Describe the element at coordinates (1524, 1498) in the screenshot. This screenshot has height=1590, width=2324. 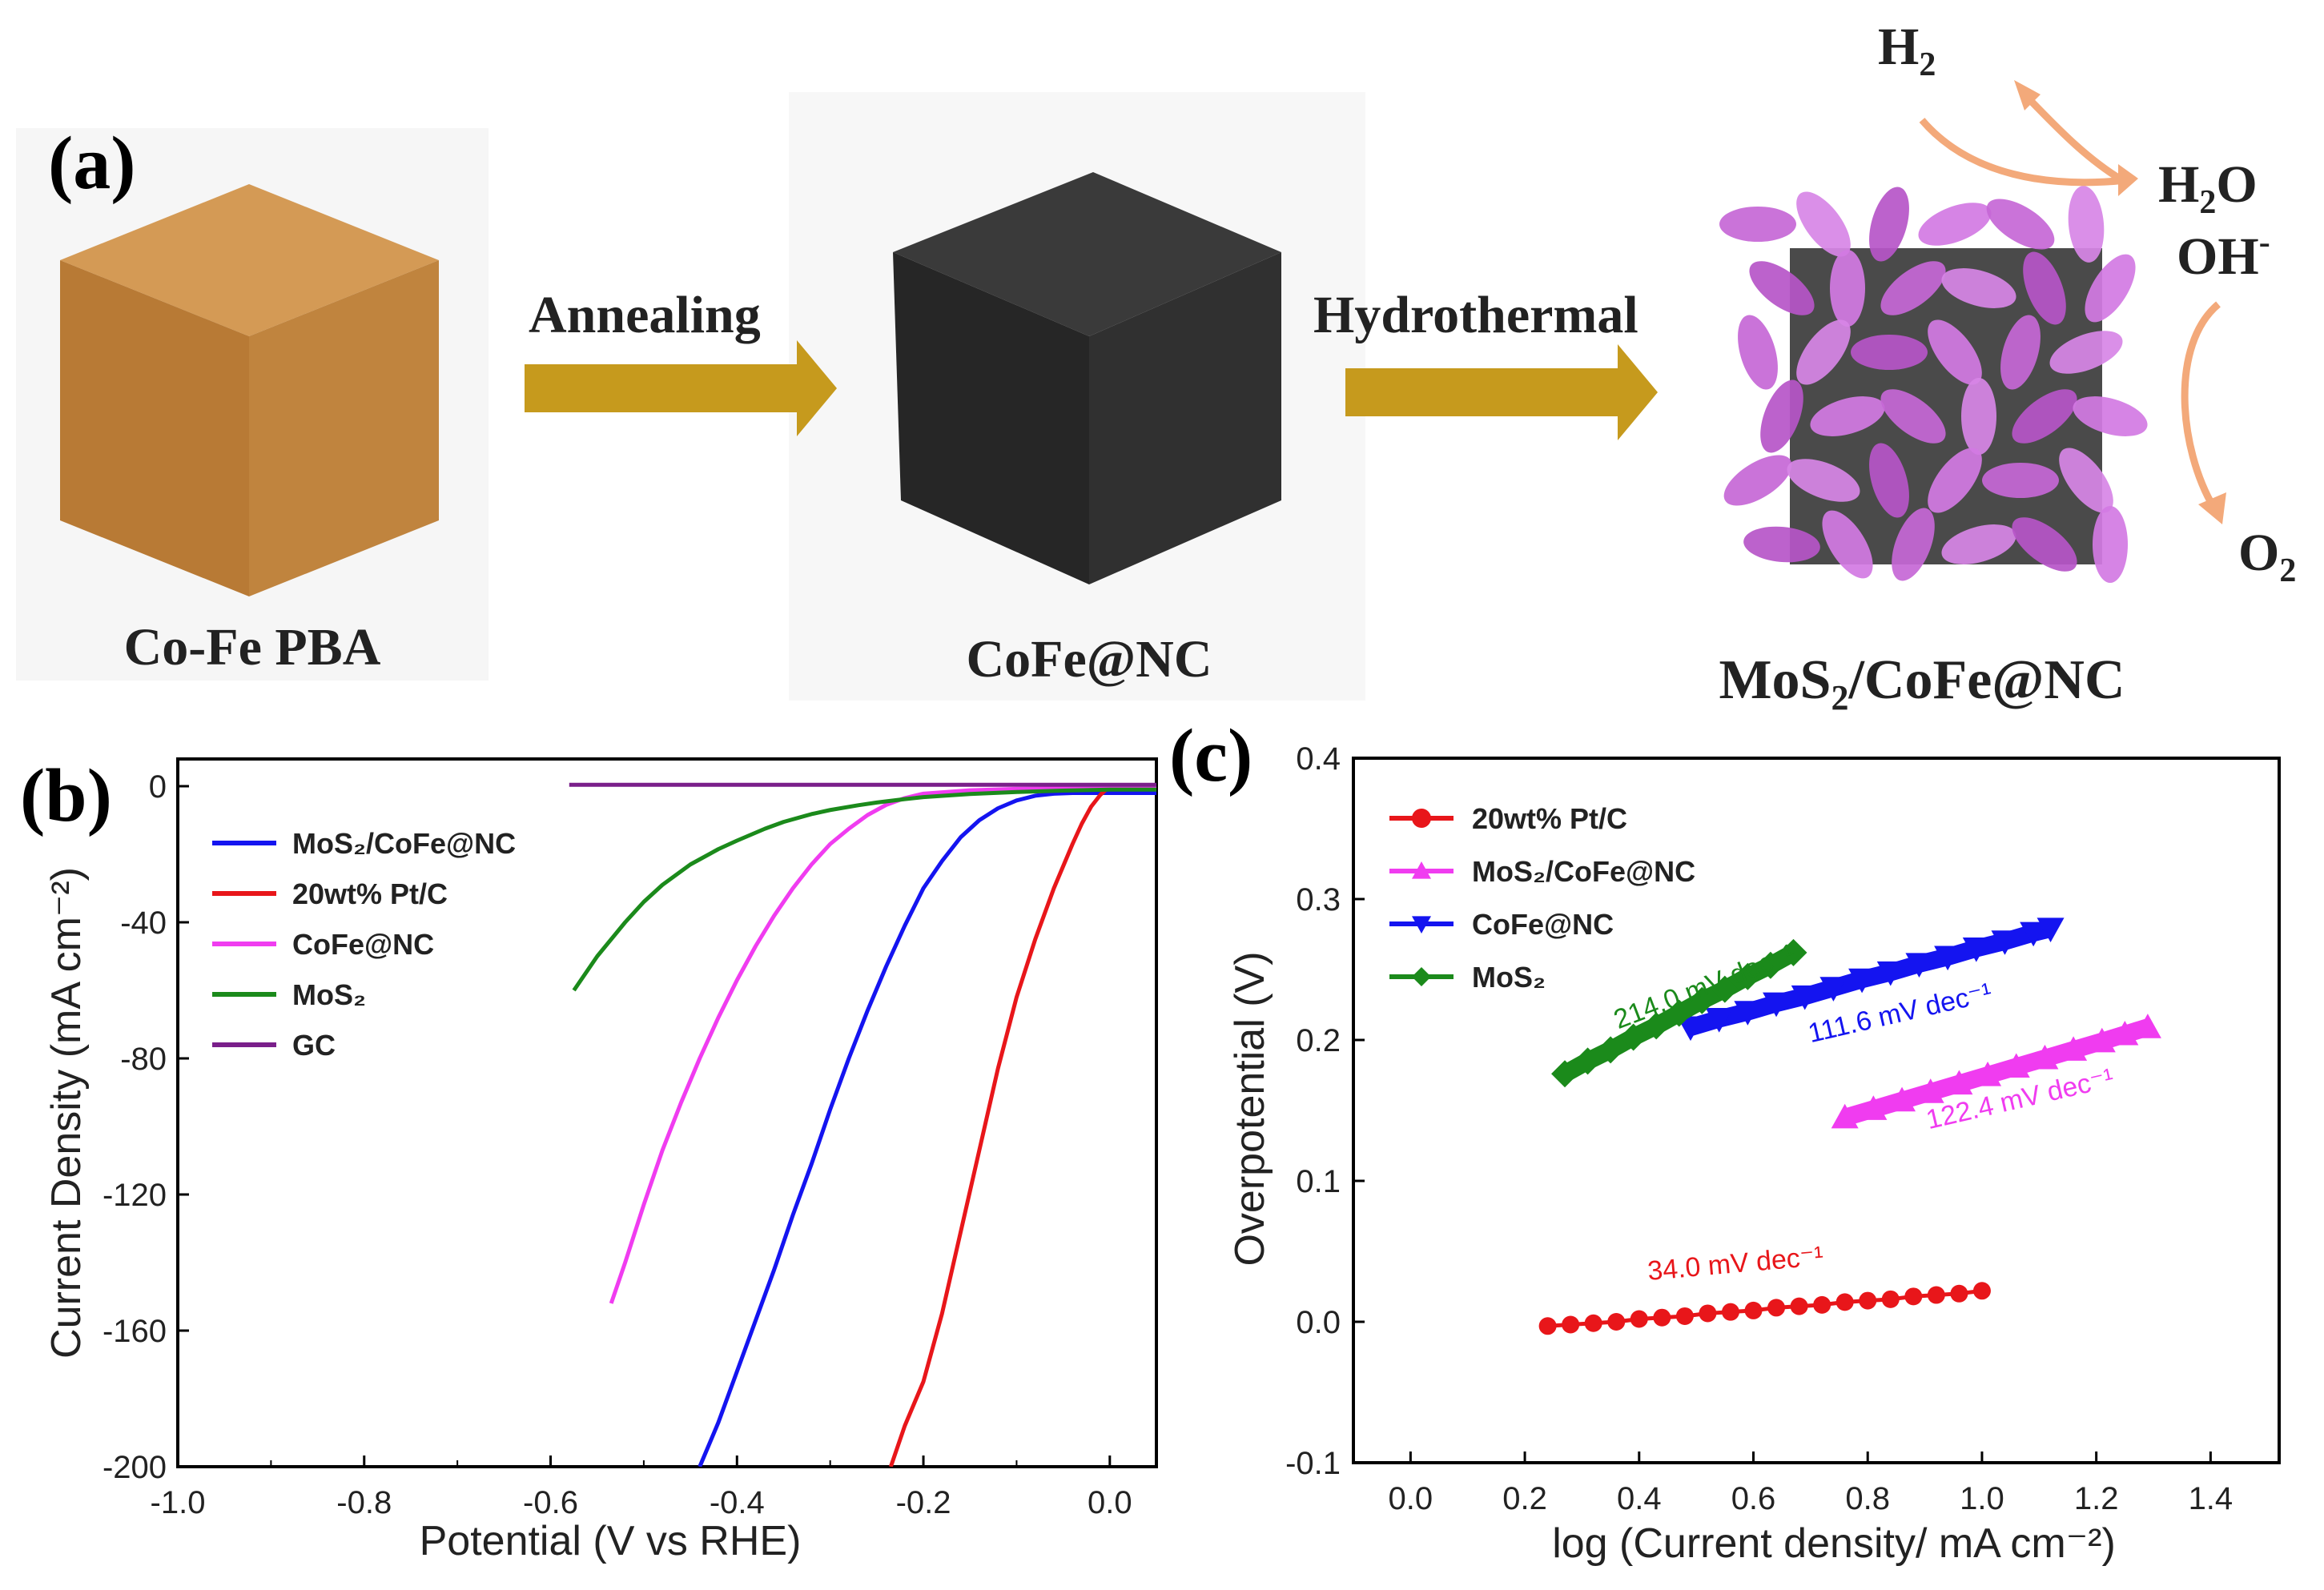
I see `x-tick-label-c: 0.2` at that location.